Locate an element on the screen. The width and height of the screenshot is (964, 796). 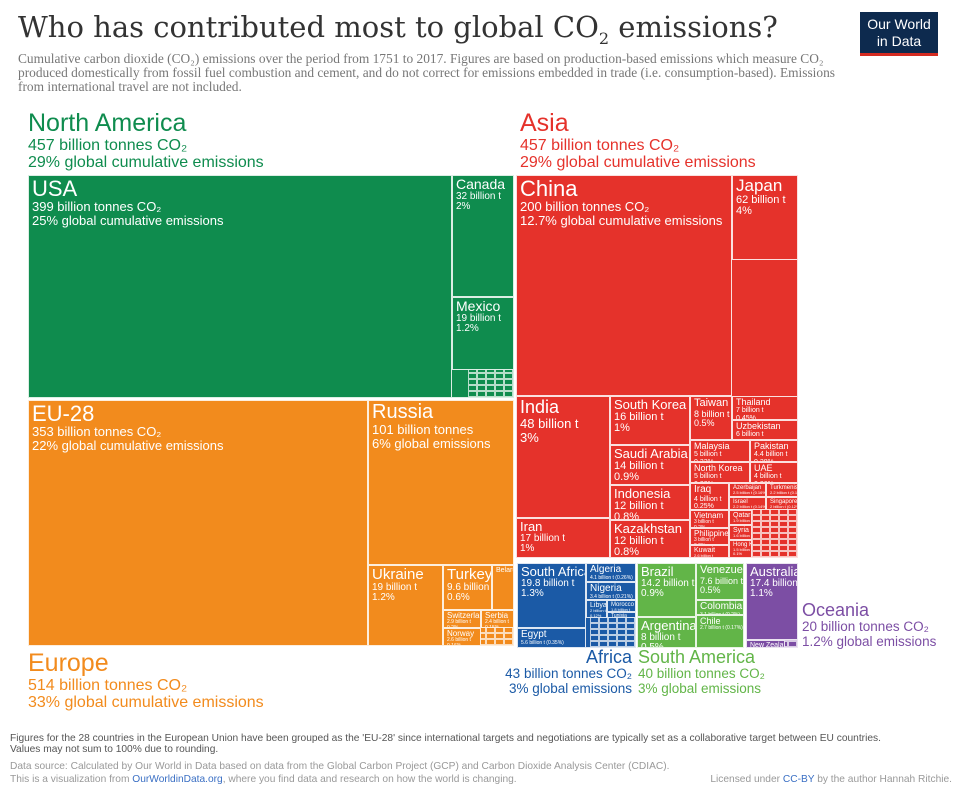
country-canada: Canada 32 billion t 2% is located at coordinates (483, 236).